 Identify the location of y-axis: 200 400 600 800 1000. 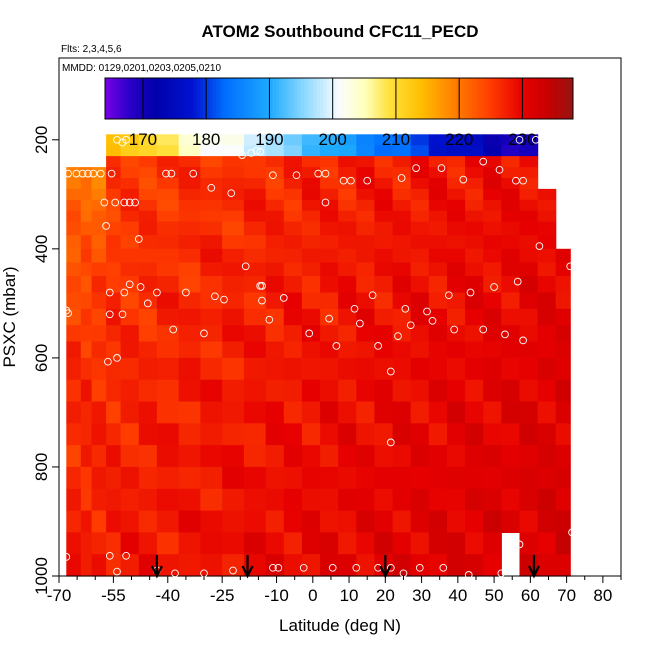
(45, 360).